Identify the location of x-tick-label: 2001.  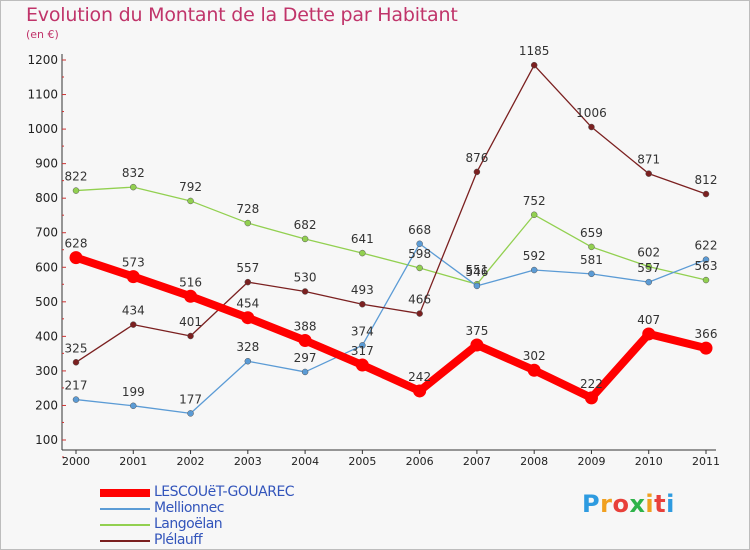
(133, 461).